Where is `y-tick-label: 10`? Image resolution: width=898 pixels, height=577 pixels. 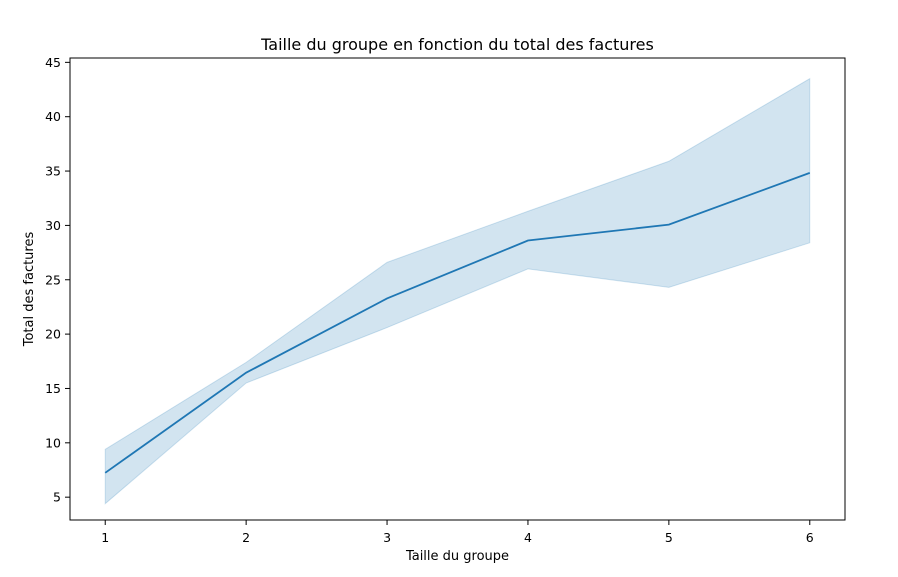
y-tick-label: 10 is located at coordinates (53, 442).